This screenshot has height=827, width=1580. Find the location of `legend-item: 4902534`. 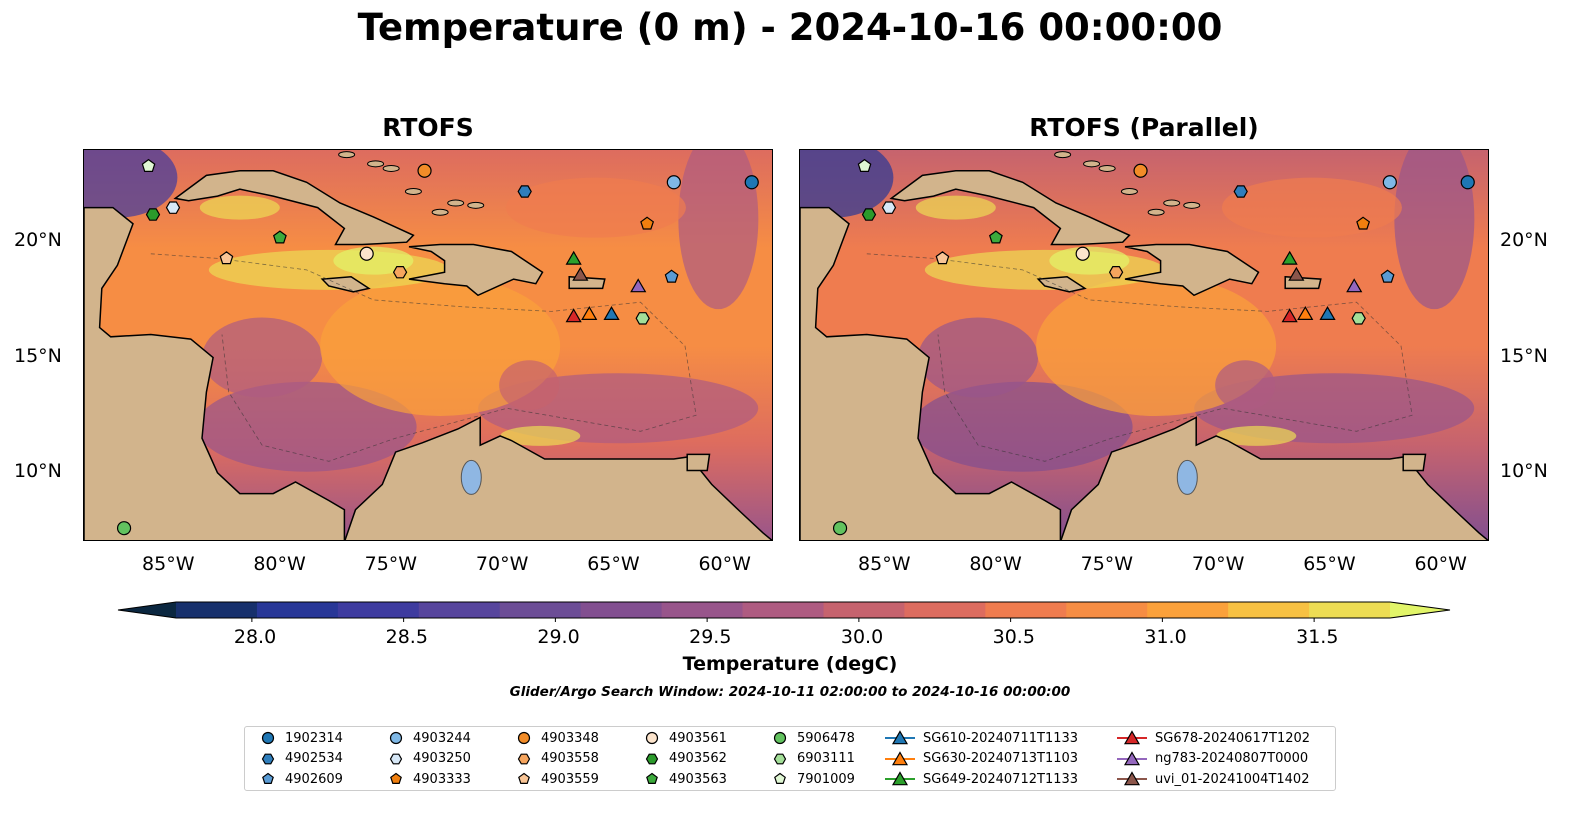

legend-item: 4902534 is located at coordinates (301, 759).